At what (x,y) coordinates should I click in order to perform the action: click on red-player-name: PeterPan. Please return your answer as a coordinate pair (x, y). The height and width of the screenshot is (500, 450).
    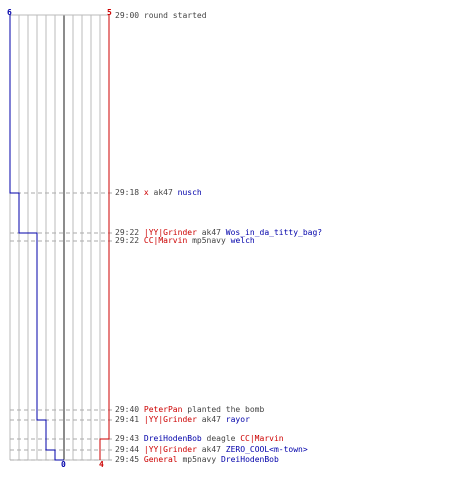
    Looking at the image, I should click on (163, 409).